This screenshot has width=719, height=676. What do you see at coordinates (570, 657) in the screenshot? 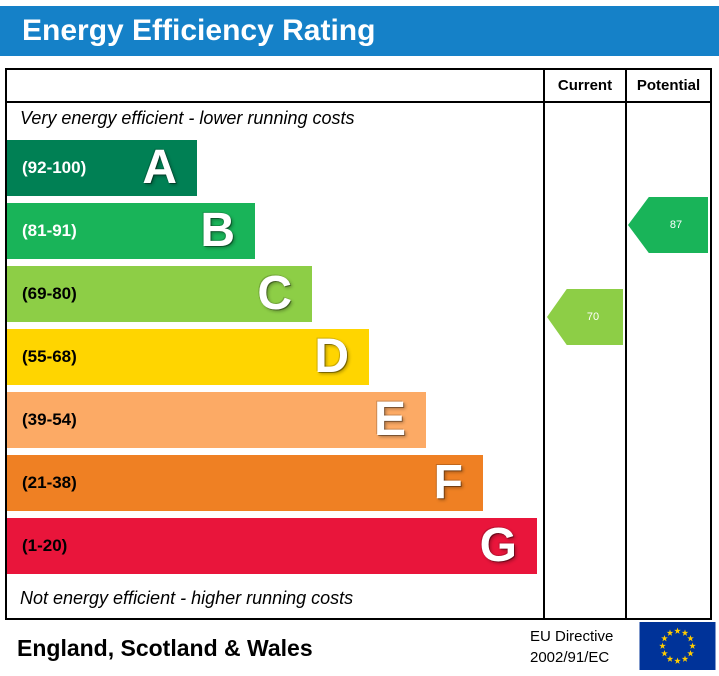
I see `eu-directive-line2: 2002/91/EC` at bounding box center [570, 657].